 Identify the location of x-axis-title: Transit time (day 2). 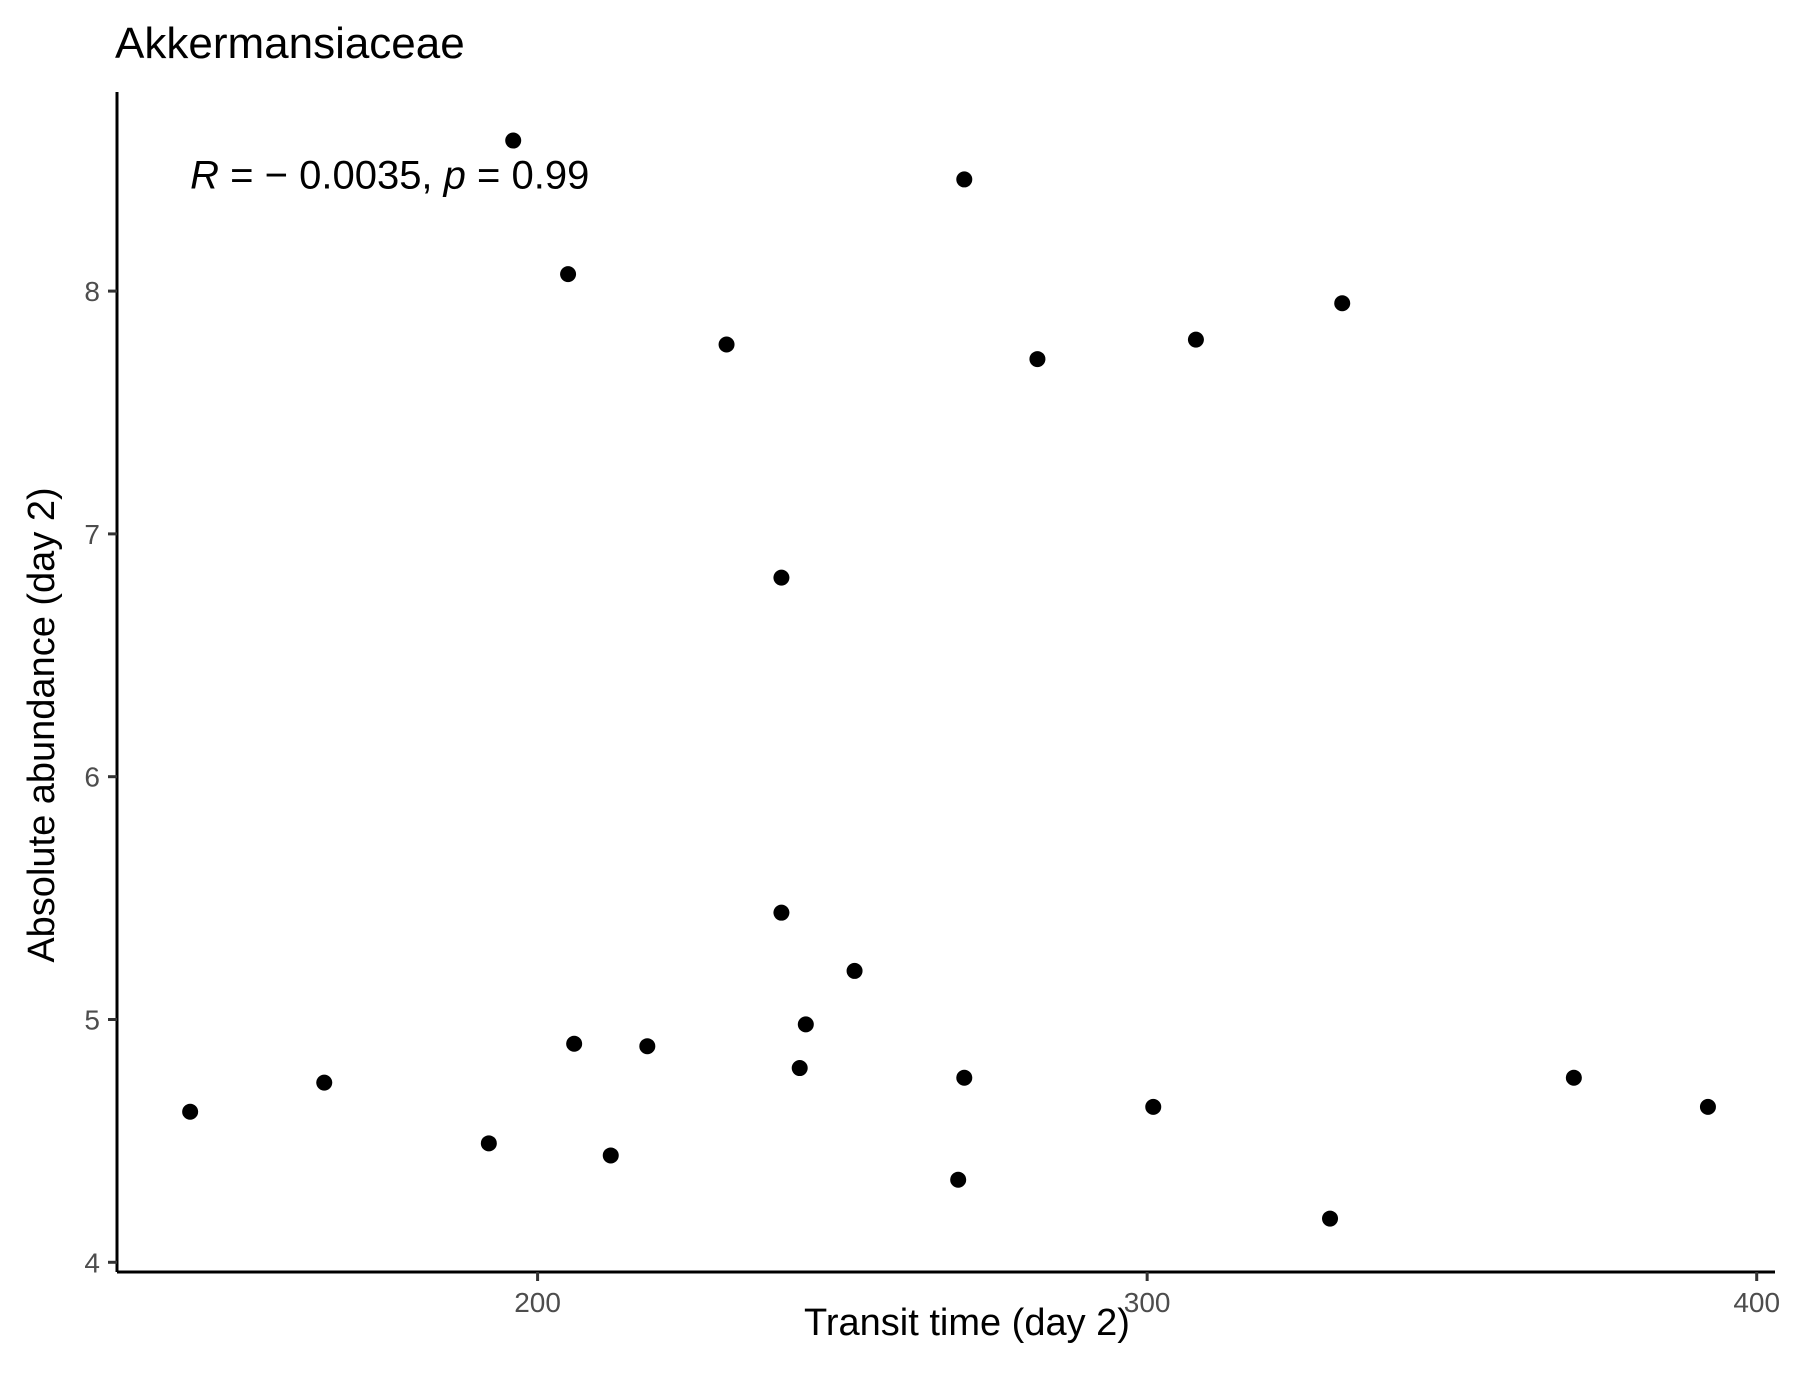
(967, 1323).